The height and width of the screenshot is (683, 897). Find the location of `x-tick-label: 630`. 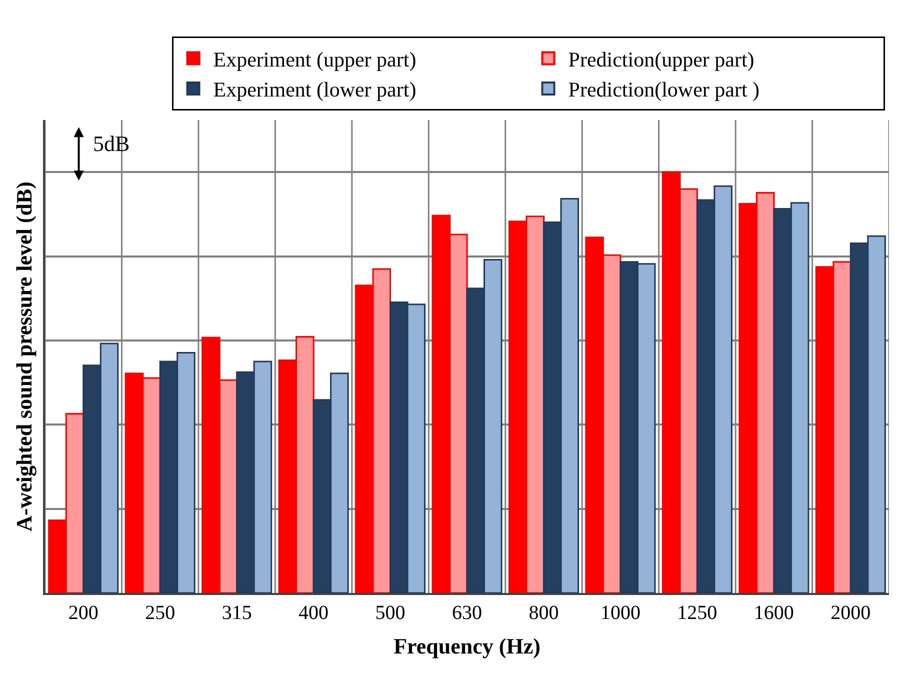

x-tick-label: 630 is located at coordinates (467, 613).